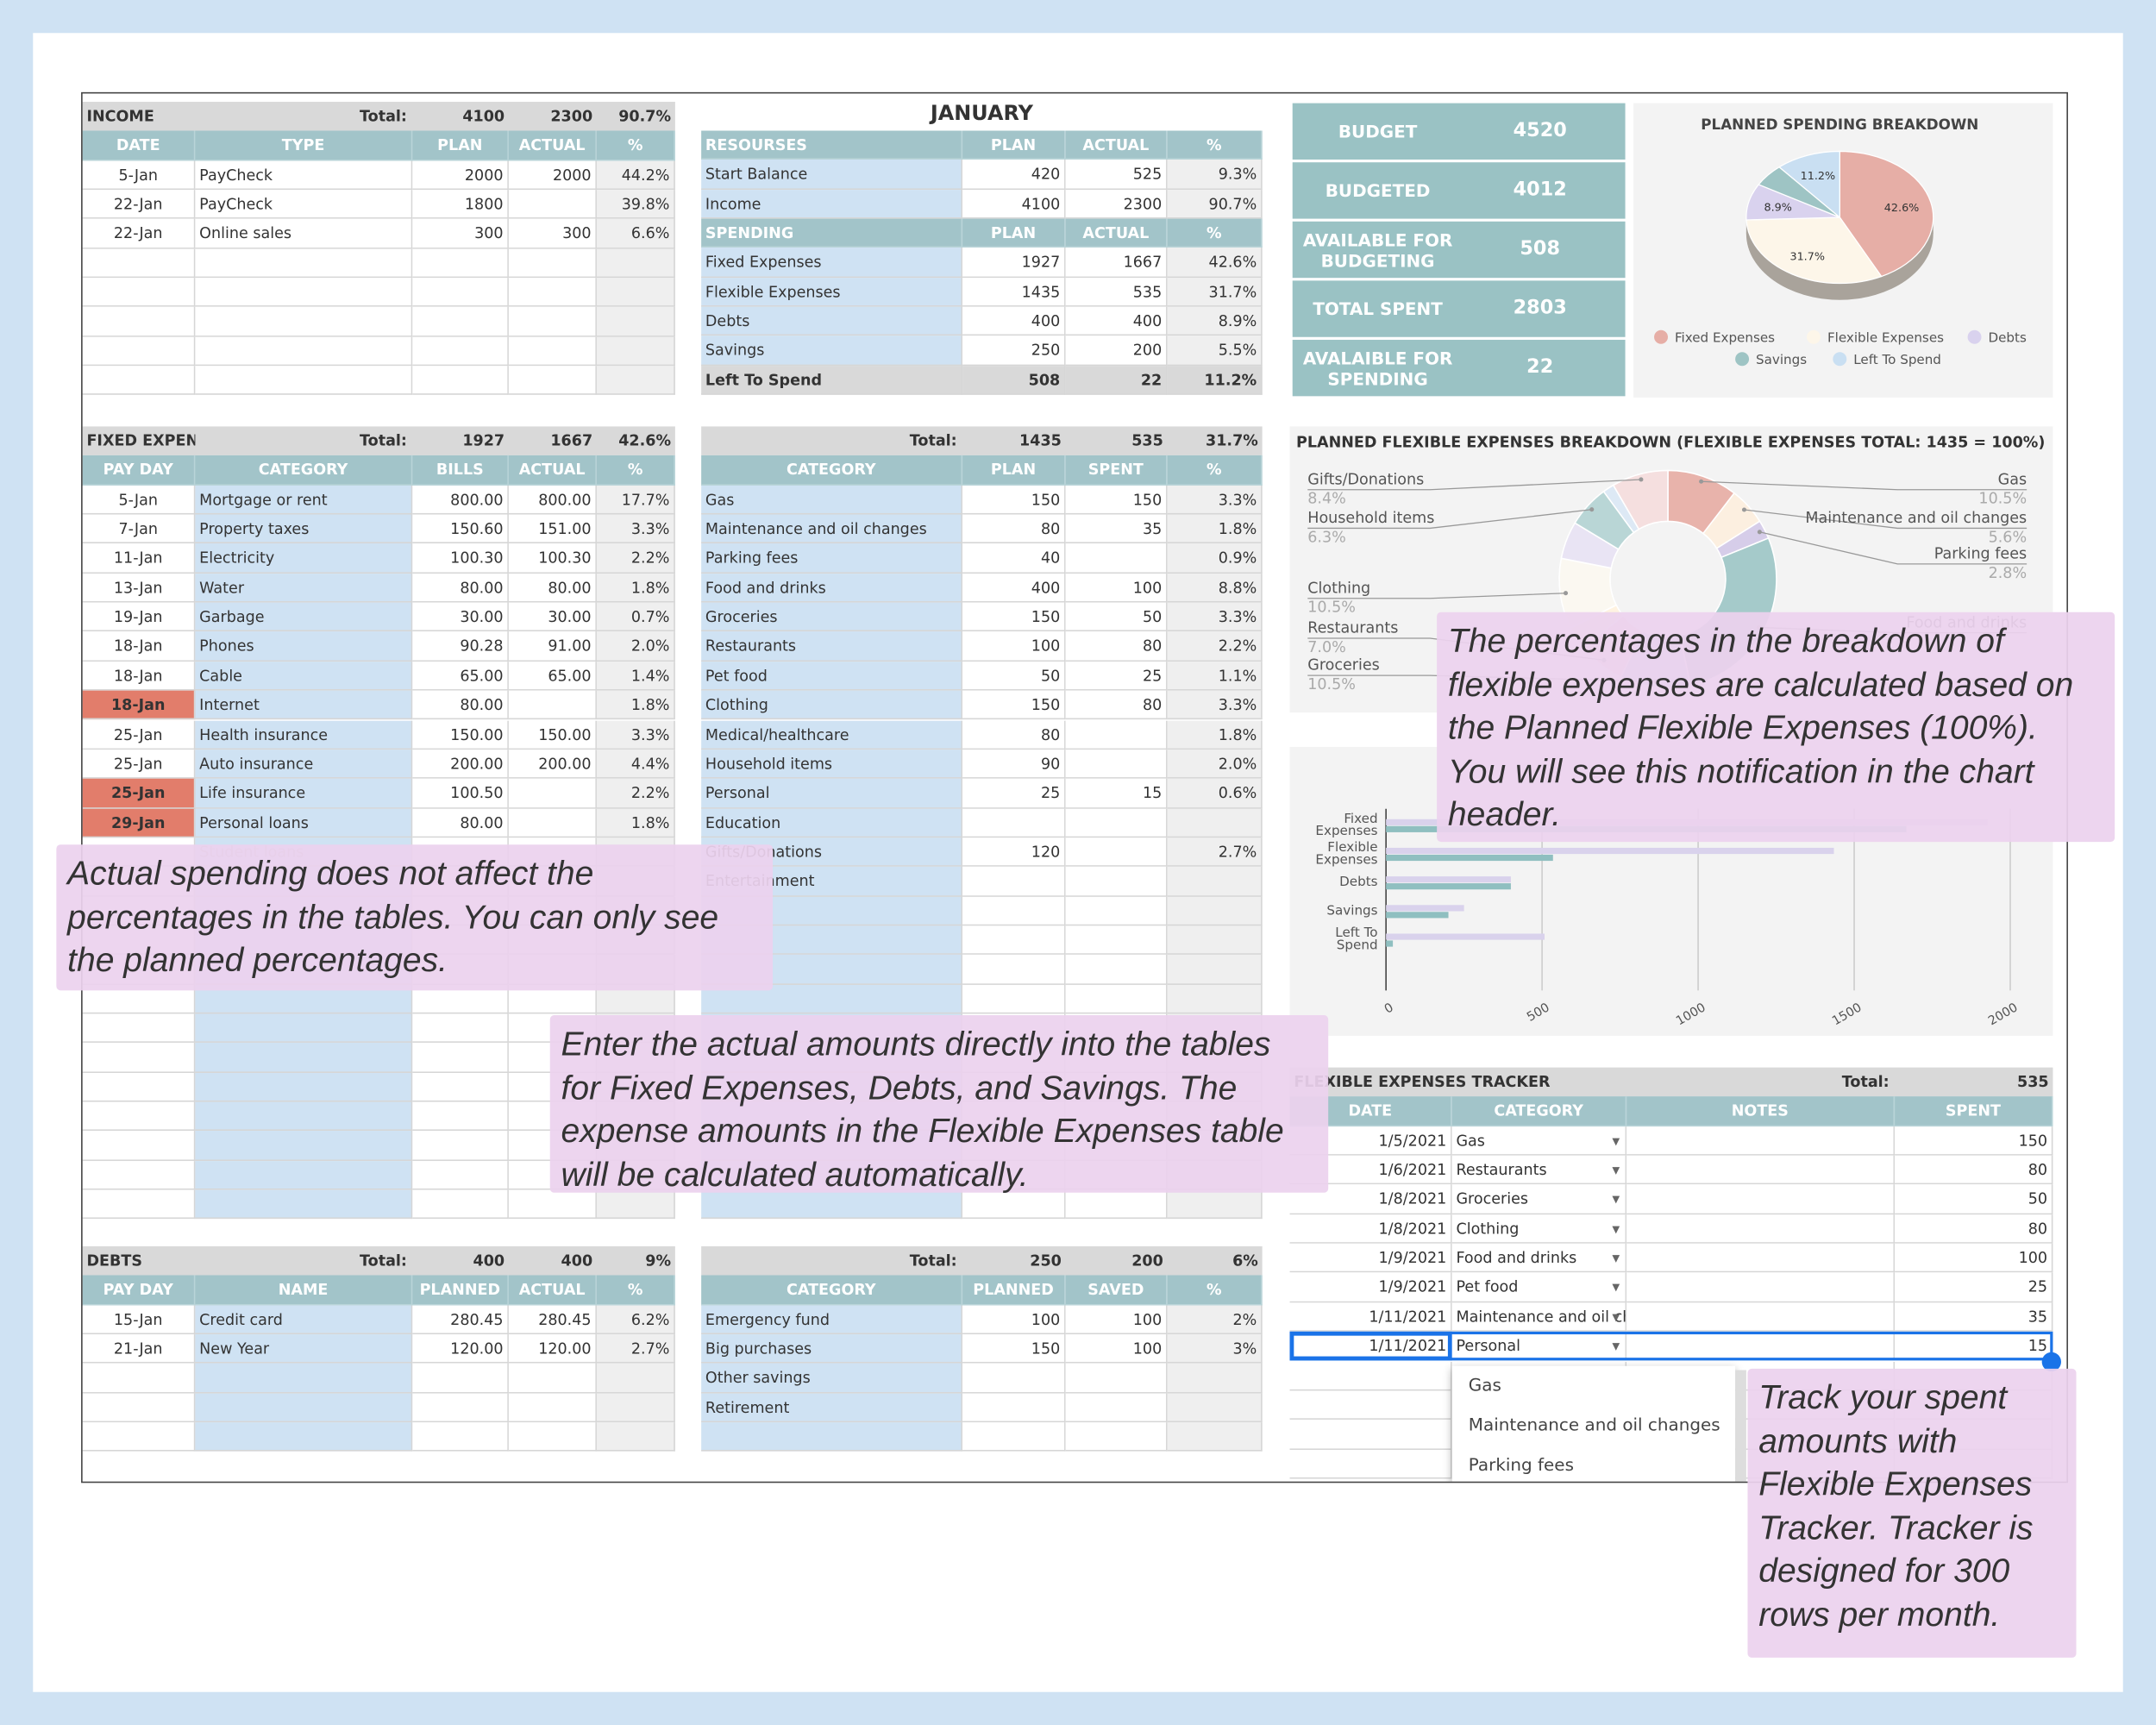 The width and height of the screenshot is (2156, 1725). I want to click on column-header: ACTUAL, so click(552, 471).